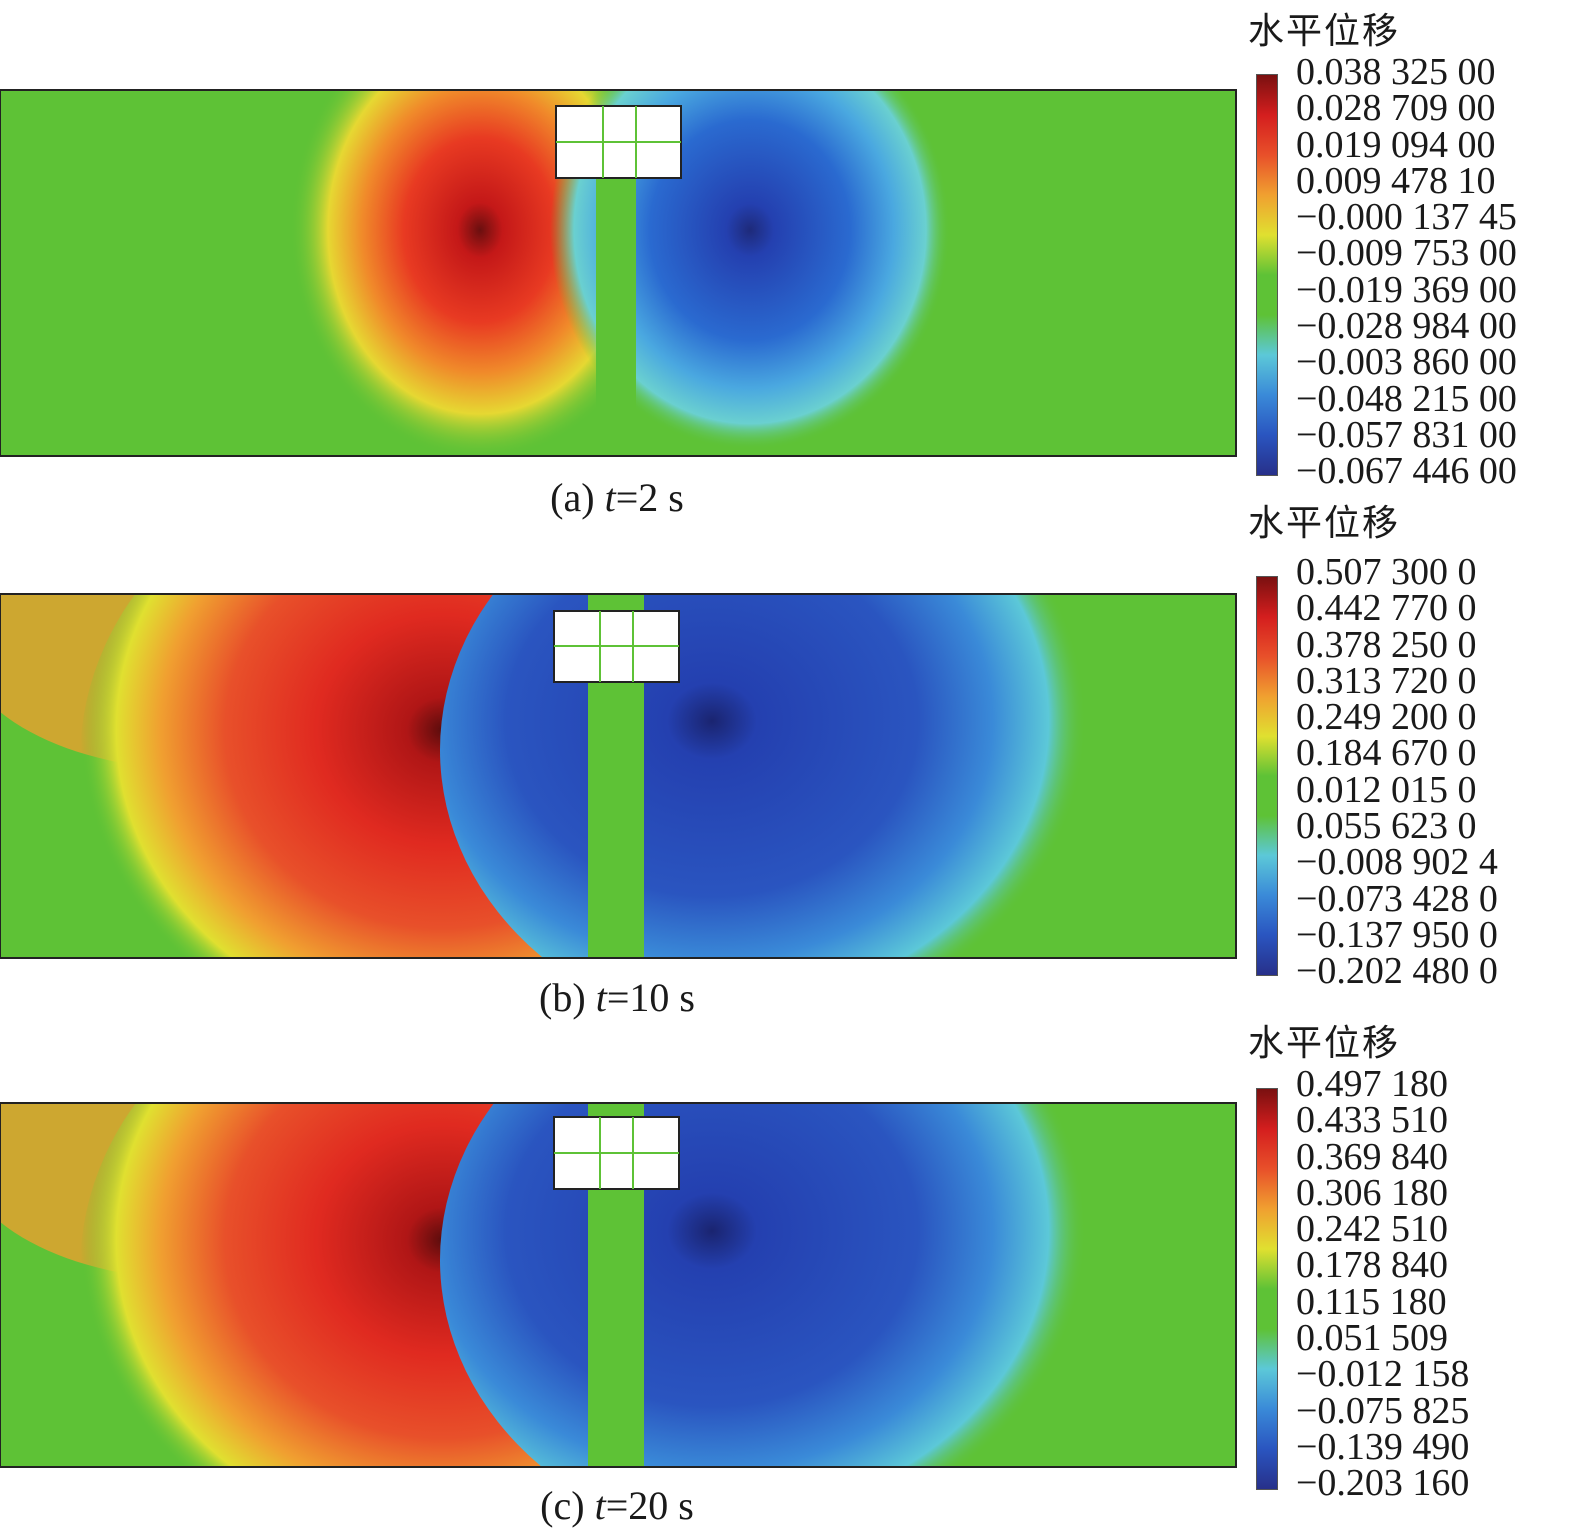 The width and height of the screenshot is (1575, 1539). What do you see at coordinates (1372, 1265) in the screenshot?
I see `legend-value: 0.178 840` at bounding box center [1372, 1265].